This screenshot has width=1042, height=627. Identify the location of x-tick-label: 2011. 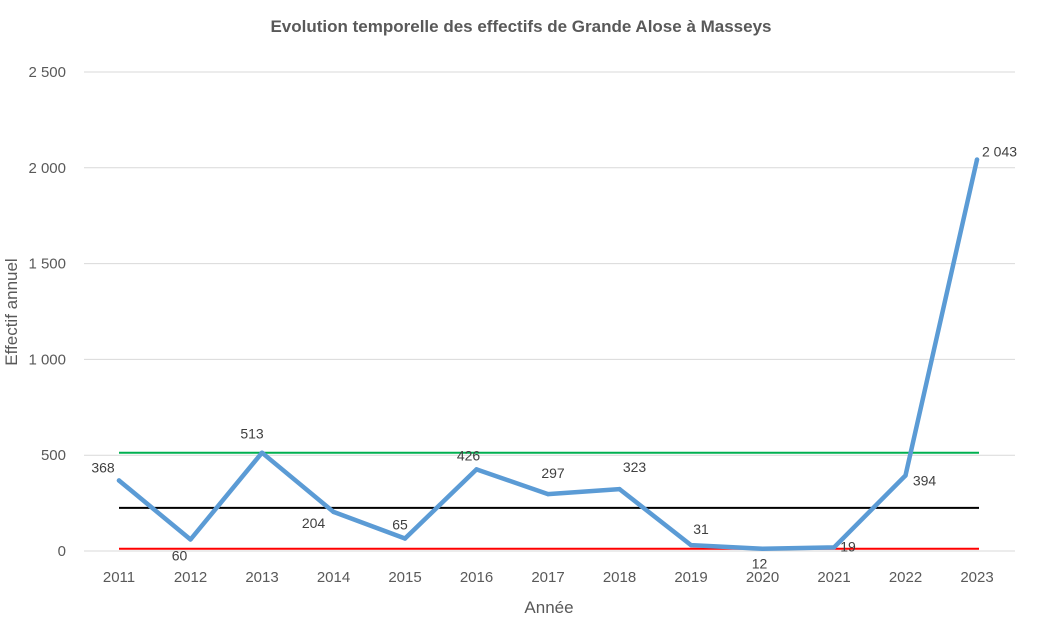
(119, 577).